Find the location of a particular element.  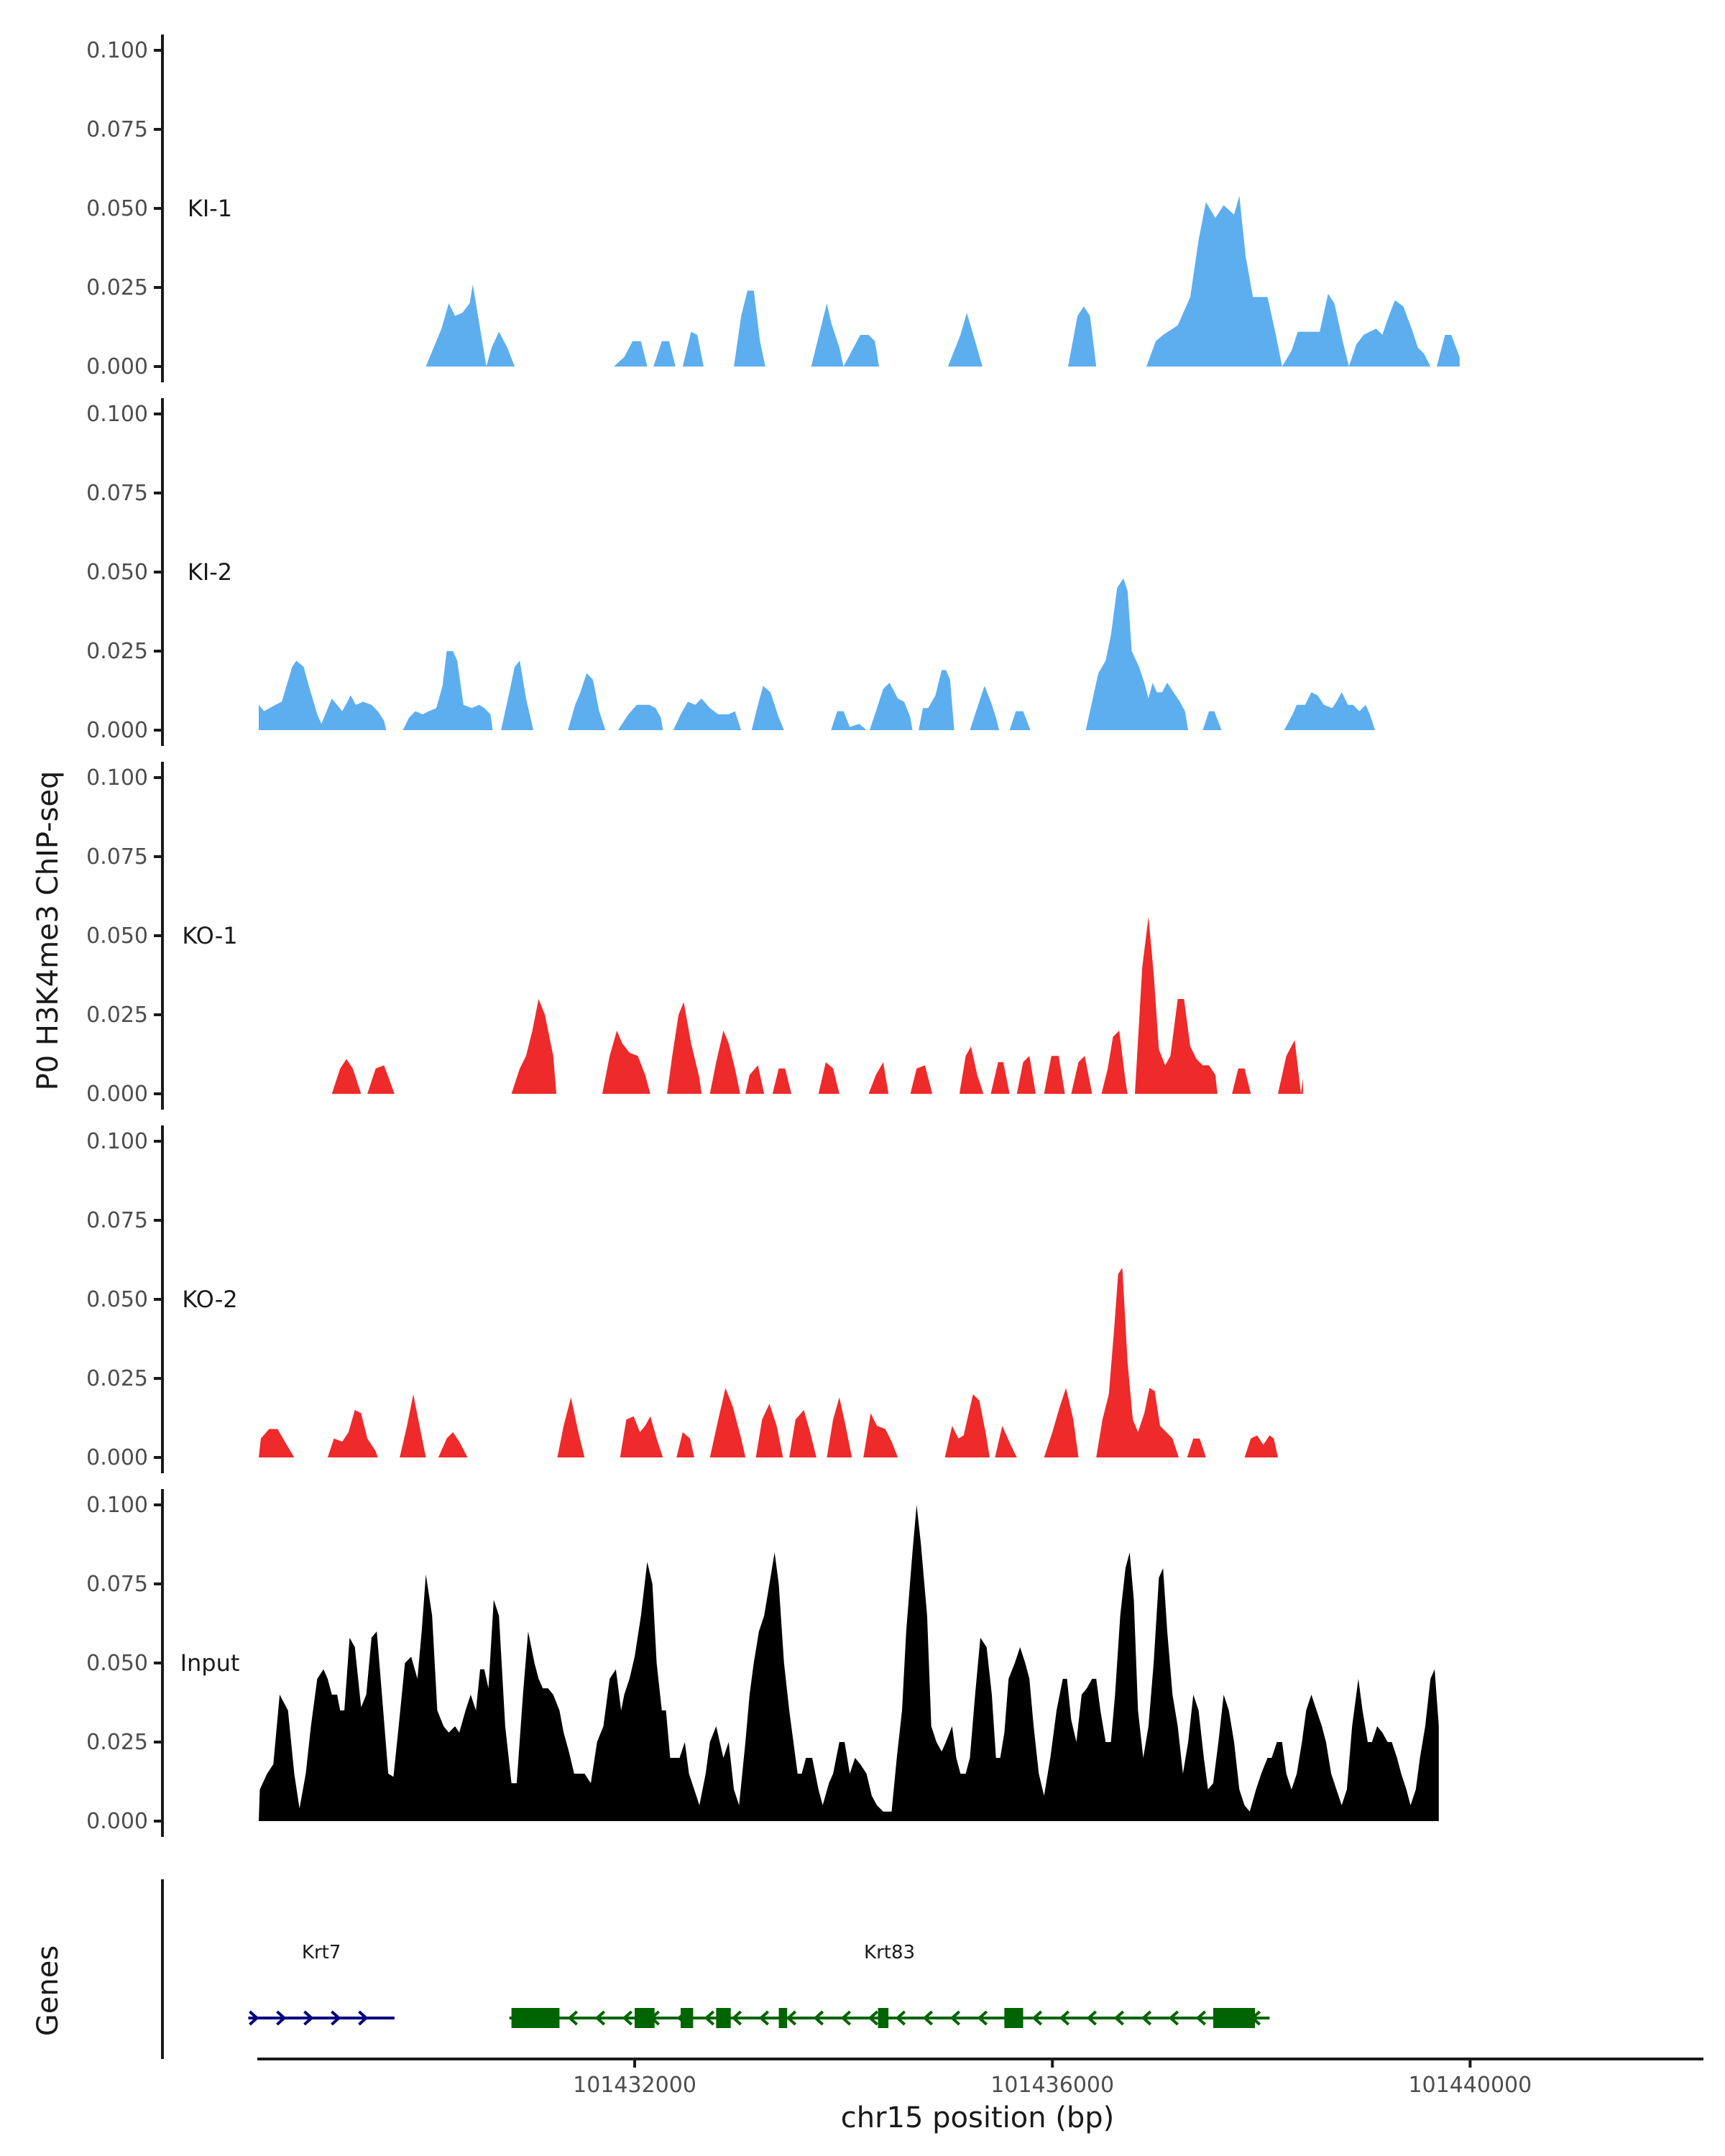

track-ki-2: 0.000 0.025 0.050 0.075 0.100 KI-2 is located at coordinates (731, 572).